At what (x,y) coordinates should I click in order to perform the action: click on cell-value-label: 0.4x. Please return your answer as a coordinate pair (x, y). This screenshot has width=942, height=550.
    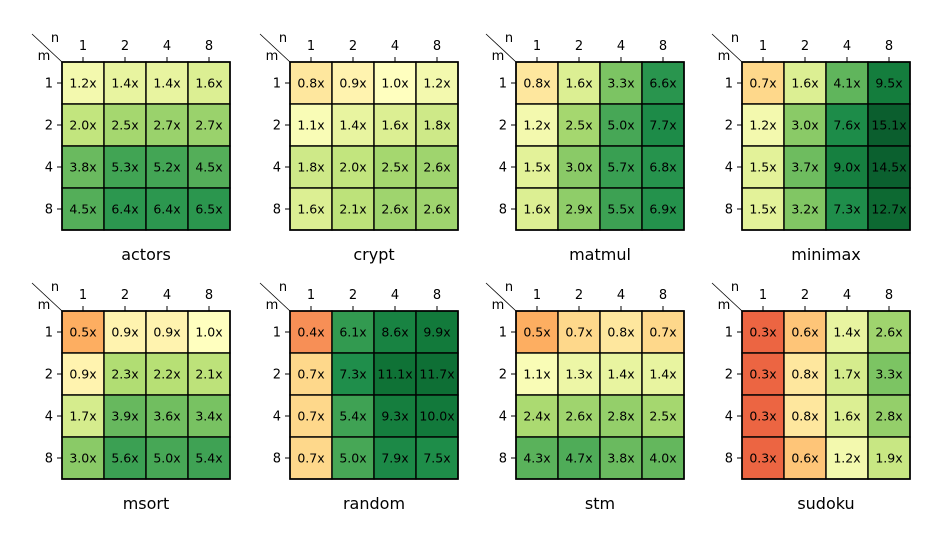
    Looking at the image, I should click on (310, 332).